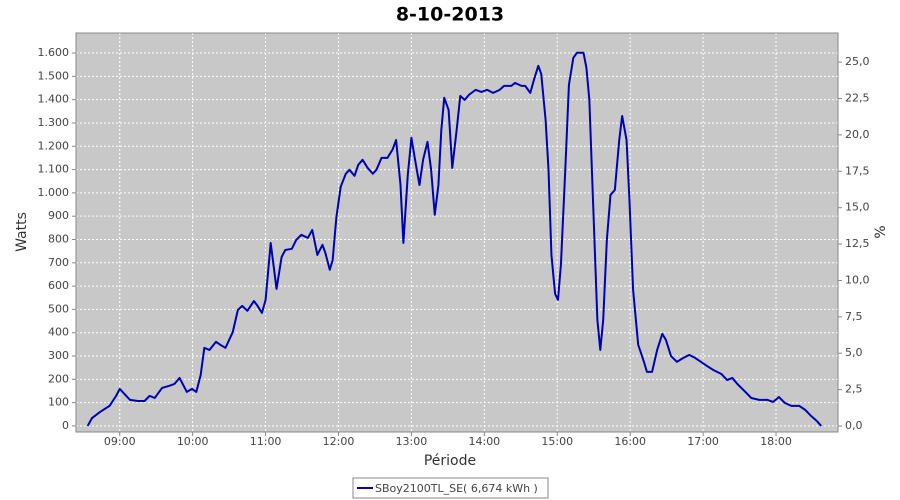  What do you see at coordinates (857, 207) in the screenshot?
I see `y2-tick-label: 15,0` at bounding box center [857, 207].